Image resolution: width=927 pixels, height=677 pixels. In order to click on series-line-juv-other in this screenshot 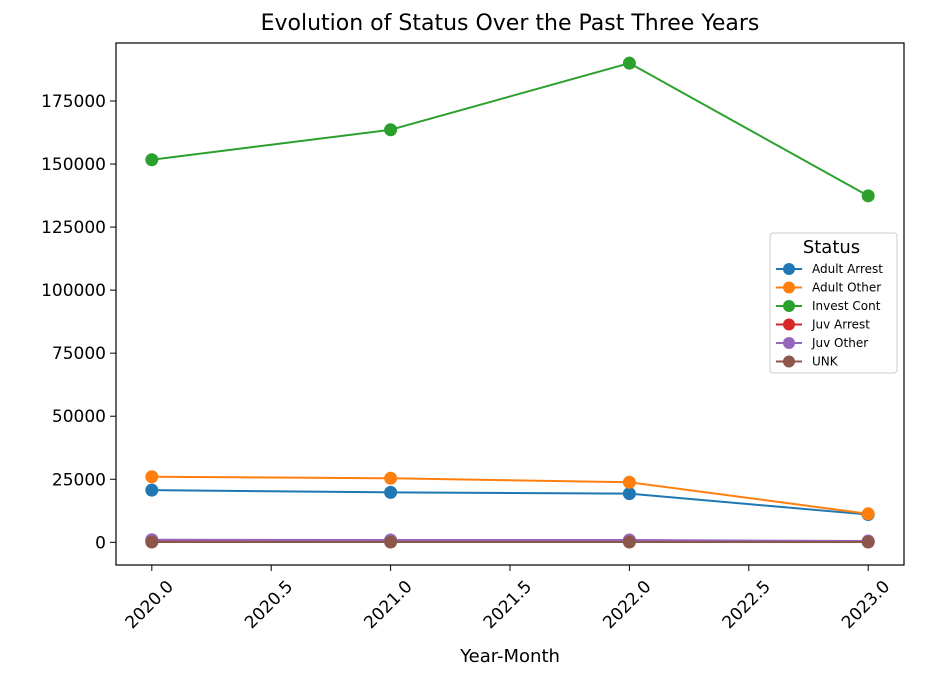, I will do `click(510, 540)`.